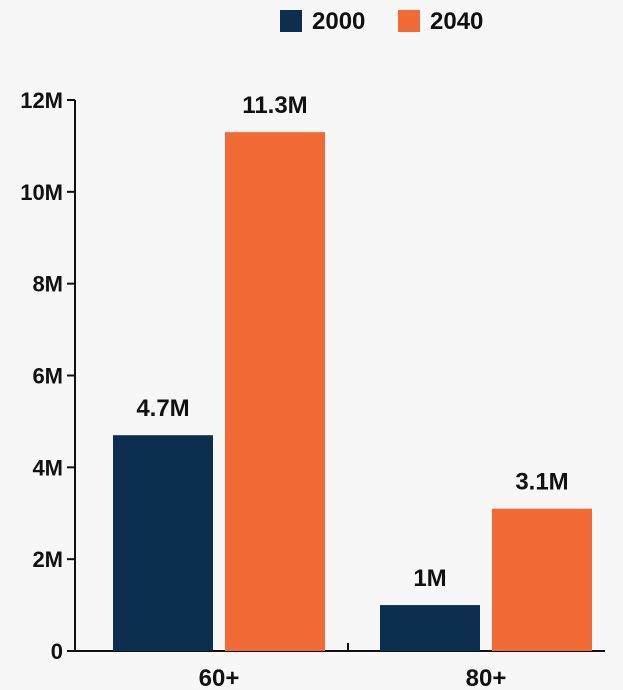  Describe the element at coordinates (486, 677) in the screenshot. I see `x-tick-label: 80+` at that location.